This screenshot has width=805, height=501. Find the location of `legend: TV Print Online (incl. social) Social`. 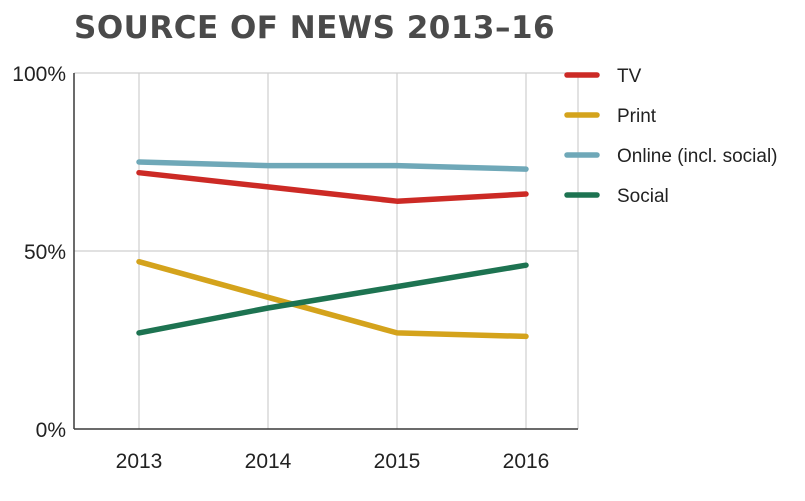

legend: TV Print Online (incl. social) Social is located at coordinates (671, 136).